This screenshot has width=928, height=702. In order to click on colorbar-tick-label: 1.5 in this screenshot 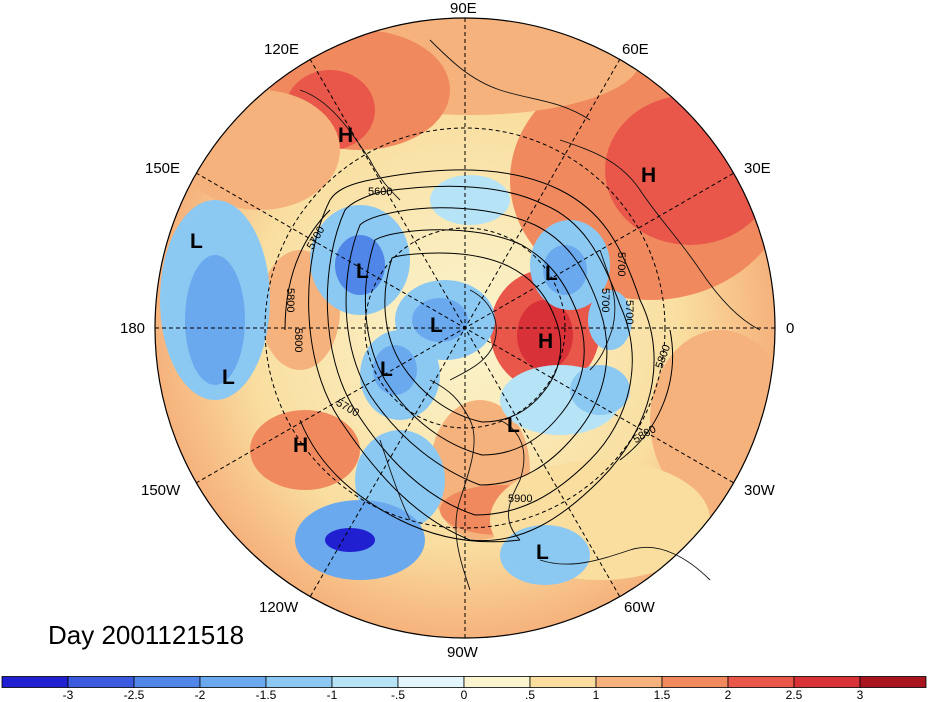, I will do `click(662, 695)`.